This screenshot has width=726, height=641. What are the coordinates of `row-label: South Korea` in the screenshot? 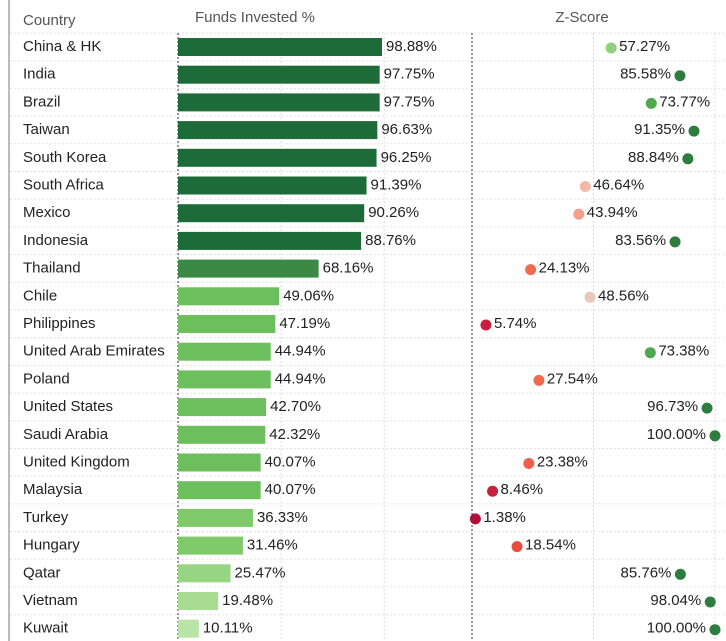 It's located at (65, 157).